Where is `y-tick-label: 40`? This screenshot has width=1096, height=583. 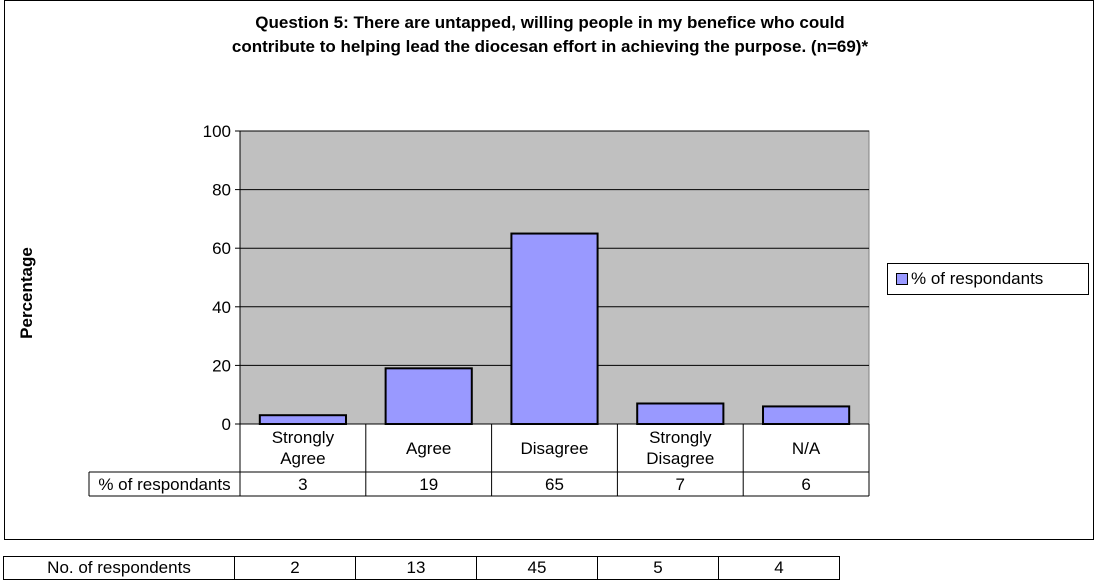 y-tick-label: 40 is located at coordinates (221, 307).